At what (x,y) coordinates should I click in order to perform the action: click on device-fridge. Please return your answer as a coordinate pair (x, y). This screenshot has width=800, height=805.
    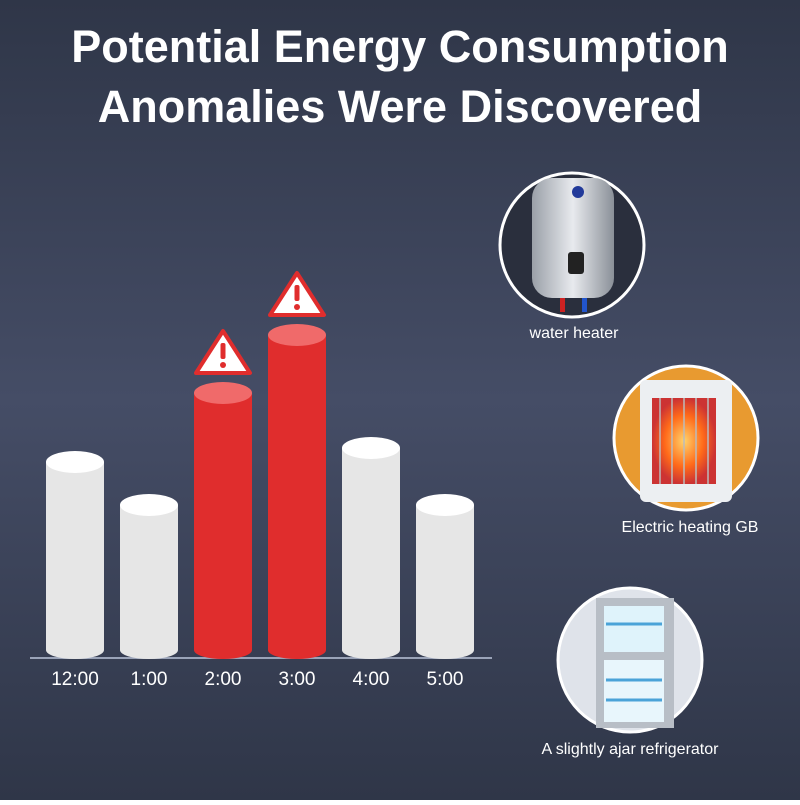
    Looking at the image, I should click on (630, 660).